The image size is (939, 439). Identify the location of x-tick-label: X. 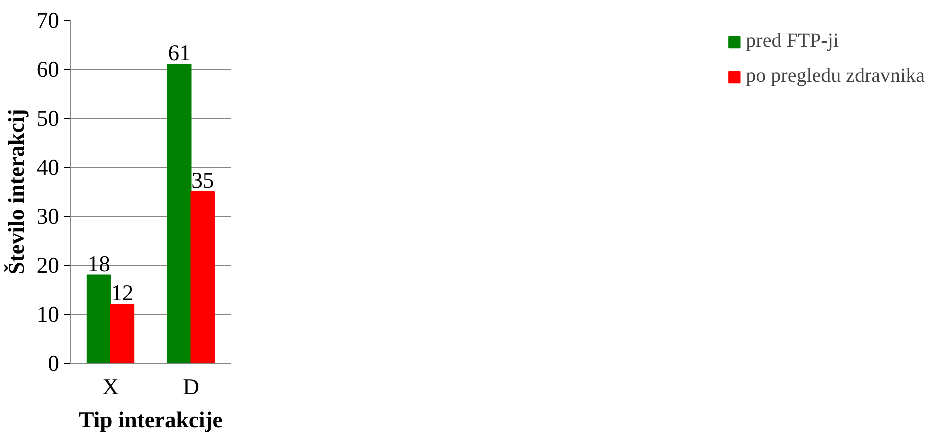
(110, 387).